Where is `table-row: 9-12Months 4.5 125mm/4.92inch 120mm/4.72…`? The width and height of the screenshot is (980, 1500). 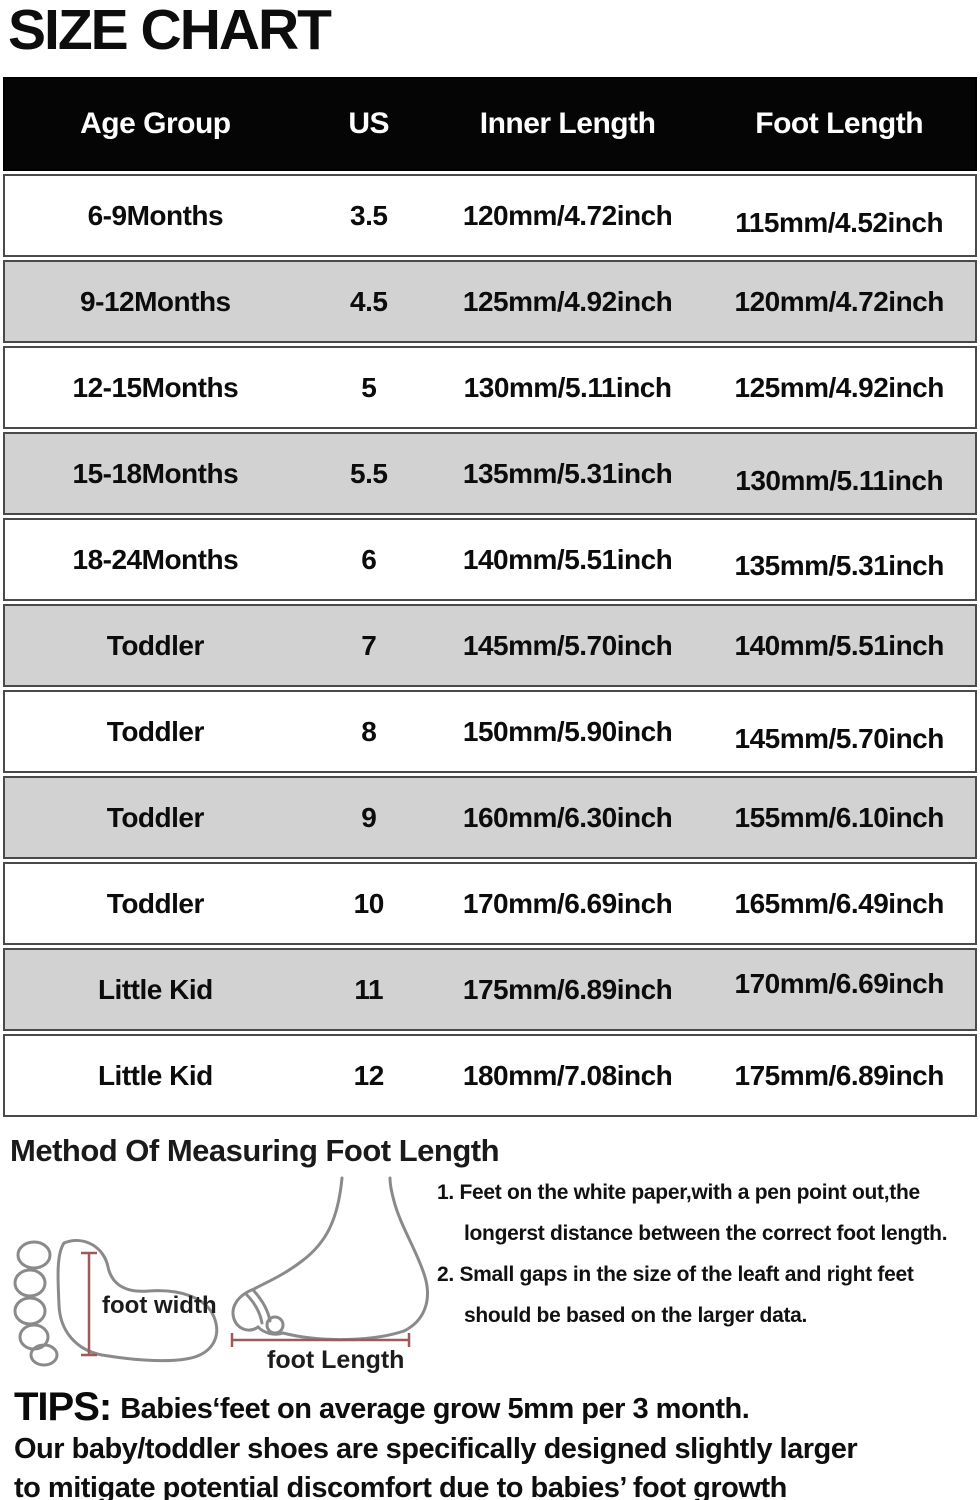
table-row: 9-12Months 4.5 125mm/4.92inch 120mm/4.72… is located at coordinates (490, 301).